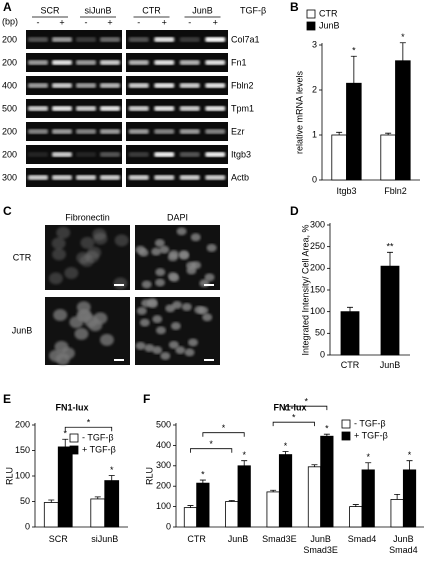 This screenshot has height=572, width=429. I want to click on panel-letter: B, so click(294, 7).